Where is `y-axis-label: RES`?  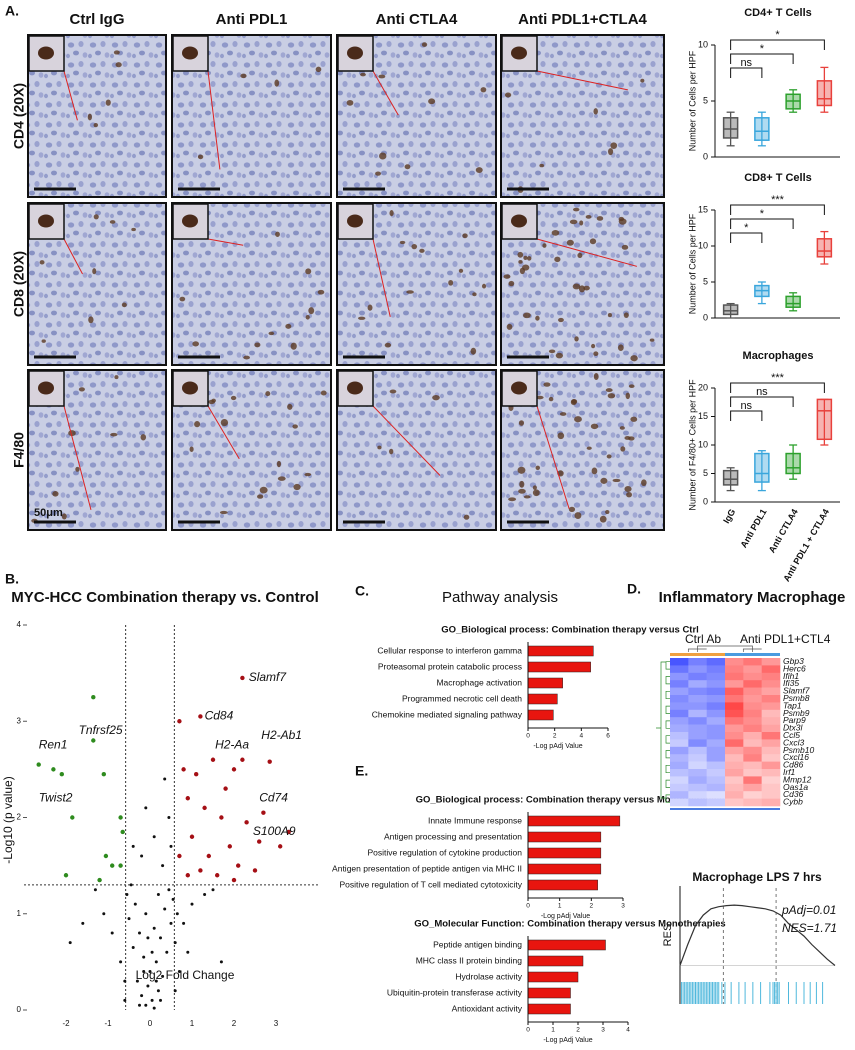
y-axis-label: RES is located at coordinates (668, 935).